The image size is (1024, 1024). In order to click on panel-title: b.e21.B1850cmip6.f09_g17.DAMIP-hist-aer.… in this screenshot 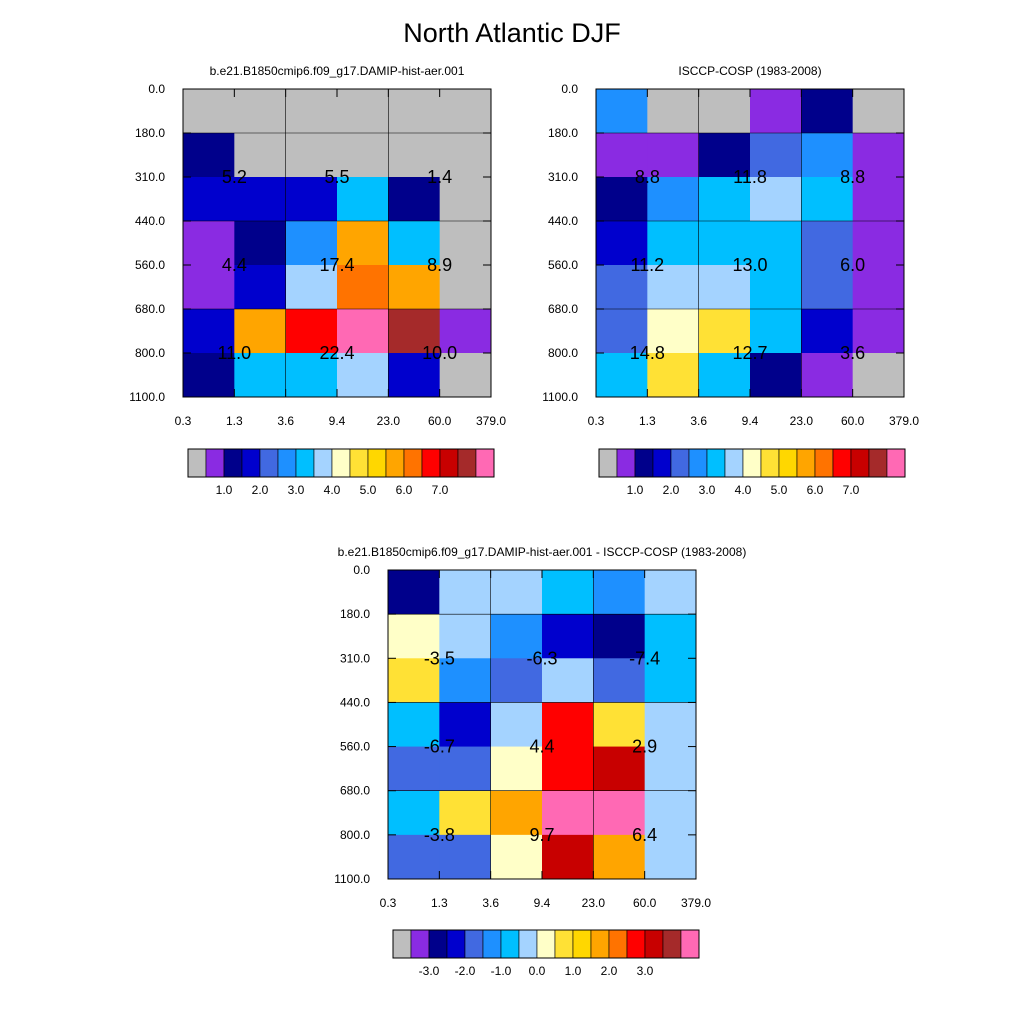, I will do `click(337, 71)`.